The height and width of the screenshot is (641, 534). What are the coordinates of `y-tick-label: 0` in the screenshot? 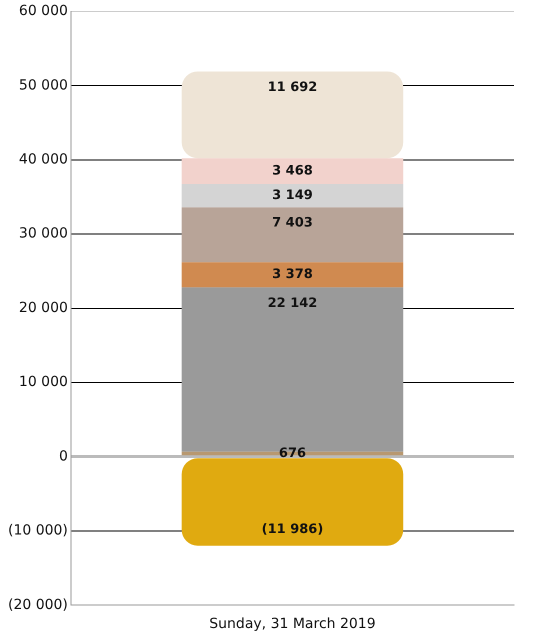 It's located at (63, 456).